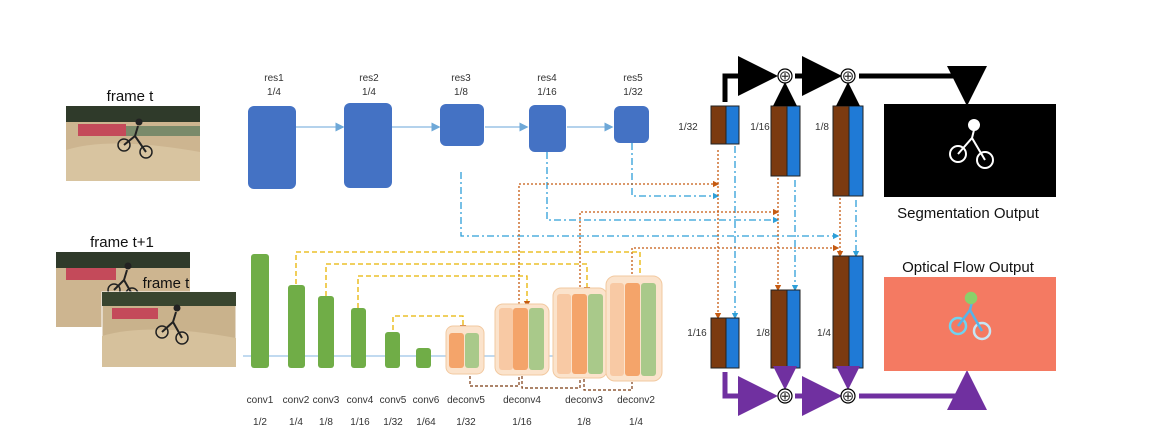 The image size is (1151, 444). Describe the element at coordinates (423, 358) in the screenshot. I see `conv6-block` at that location.